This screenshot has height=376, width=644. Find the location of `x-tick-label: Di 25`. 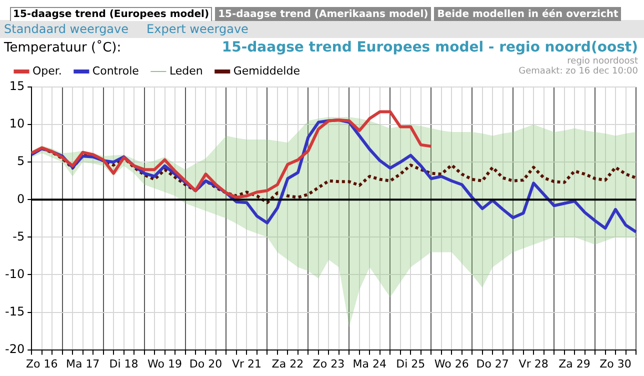

x-tick-label: Di 25 is located at coordinates (411, 363).